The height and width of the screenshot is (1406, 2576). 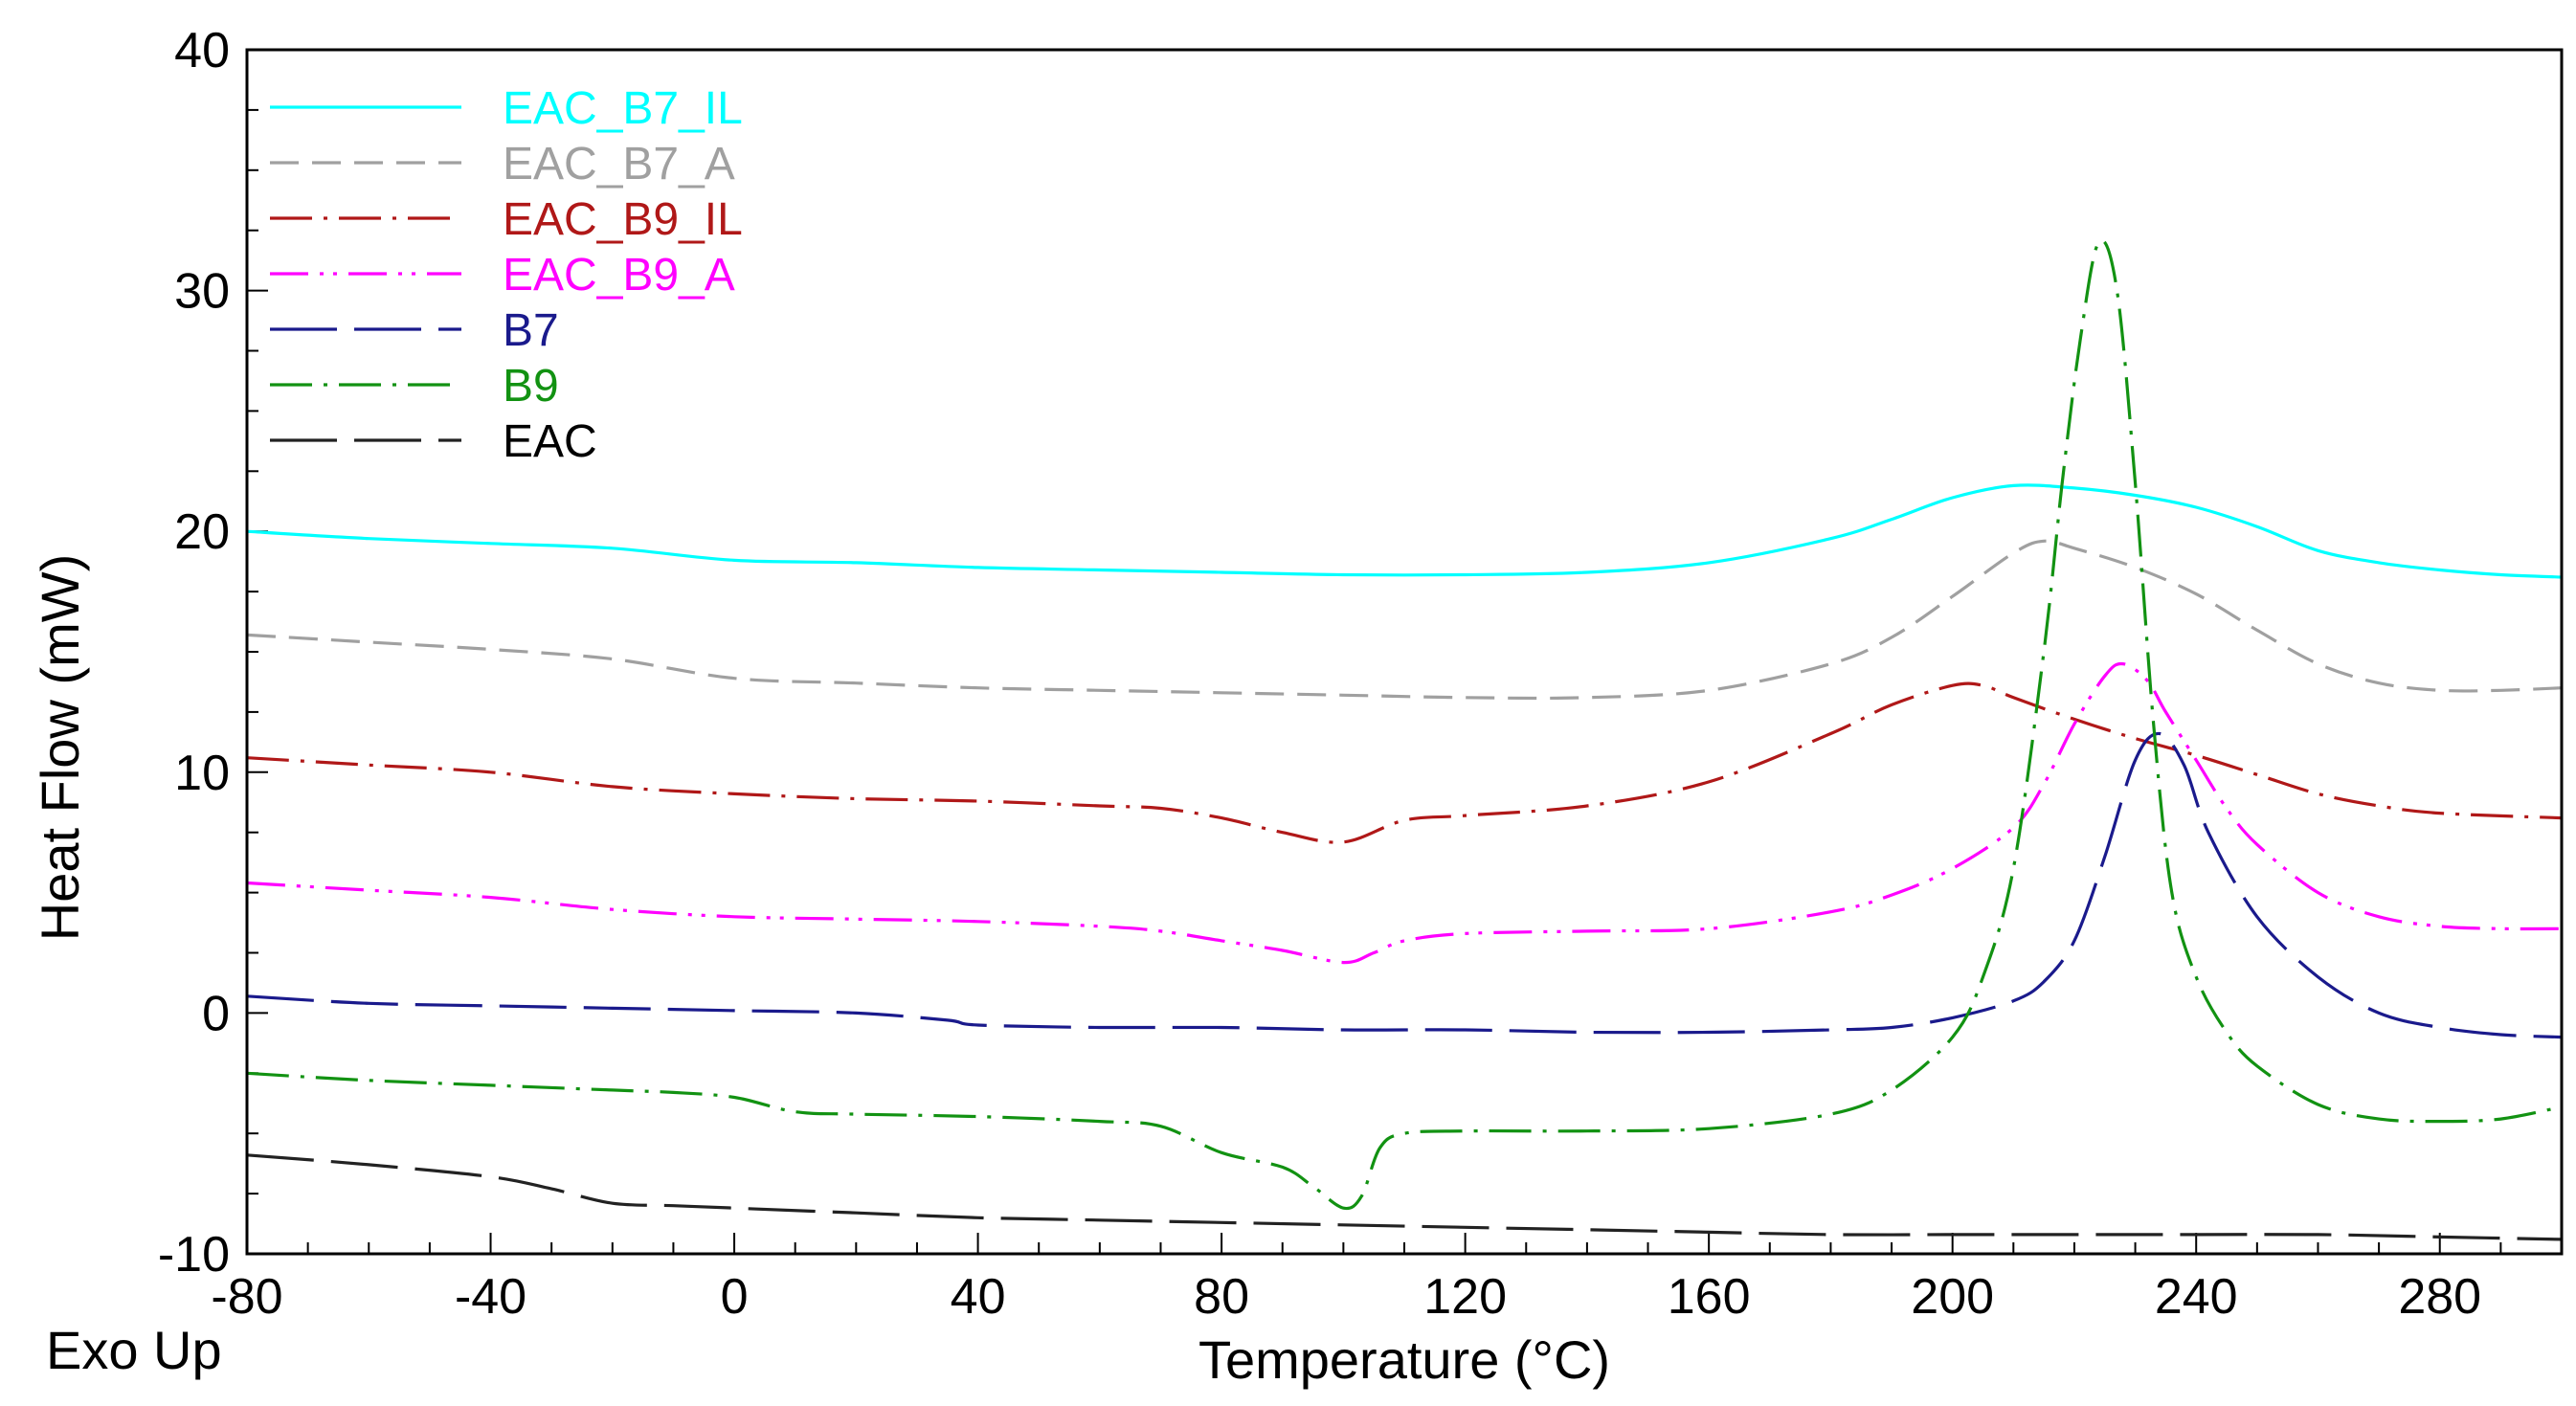 I want to click on legend-label: EAC, so click(x=550, y=442).